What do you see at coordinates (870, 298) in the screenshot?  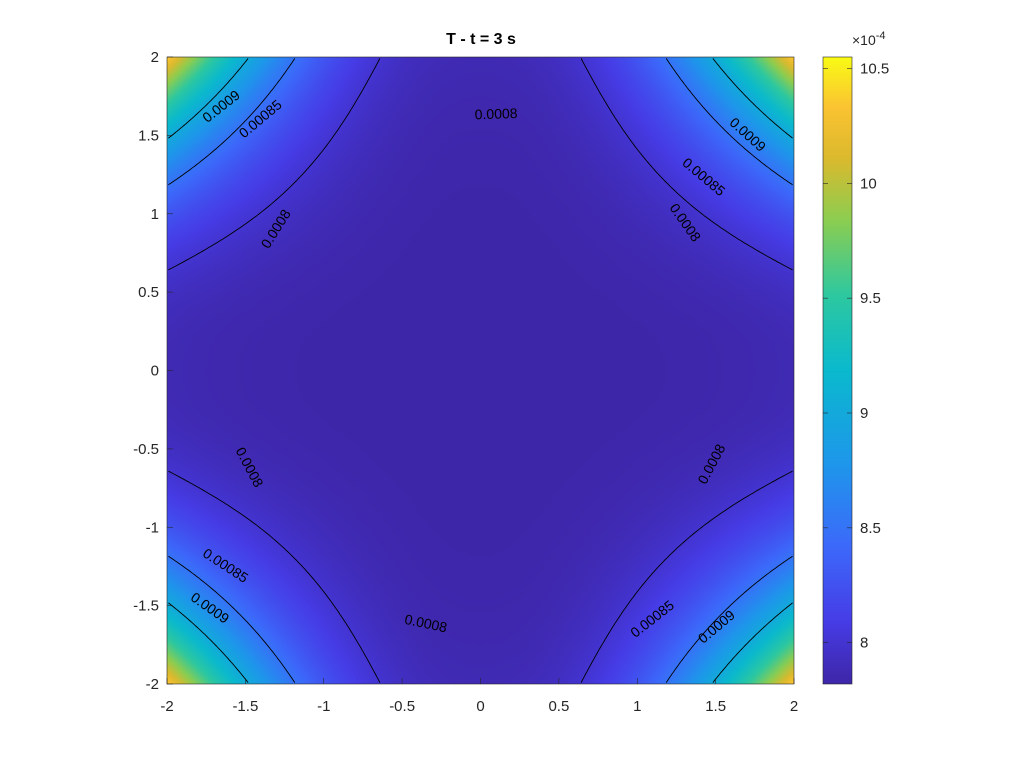 I see `colorbar-tick-label: 9.5` at bounding box center [870, 298].